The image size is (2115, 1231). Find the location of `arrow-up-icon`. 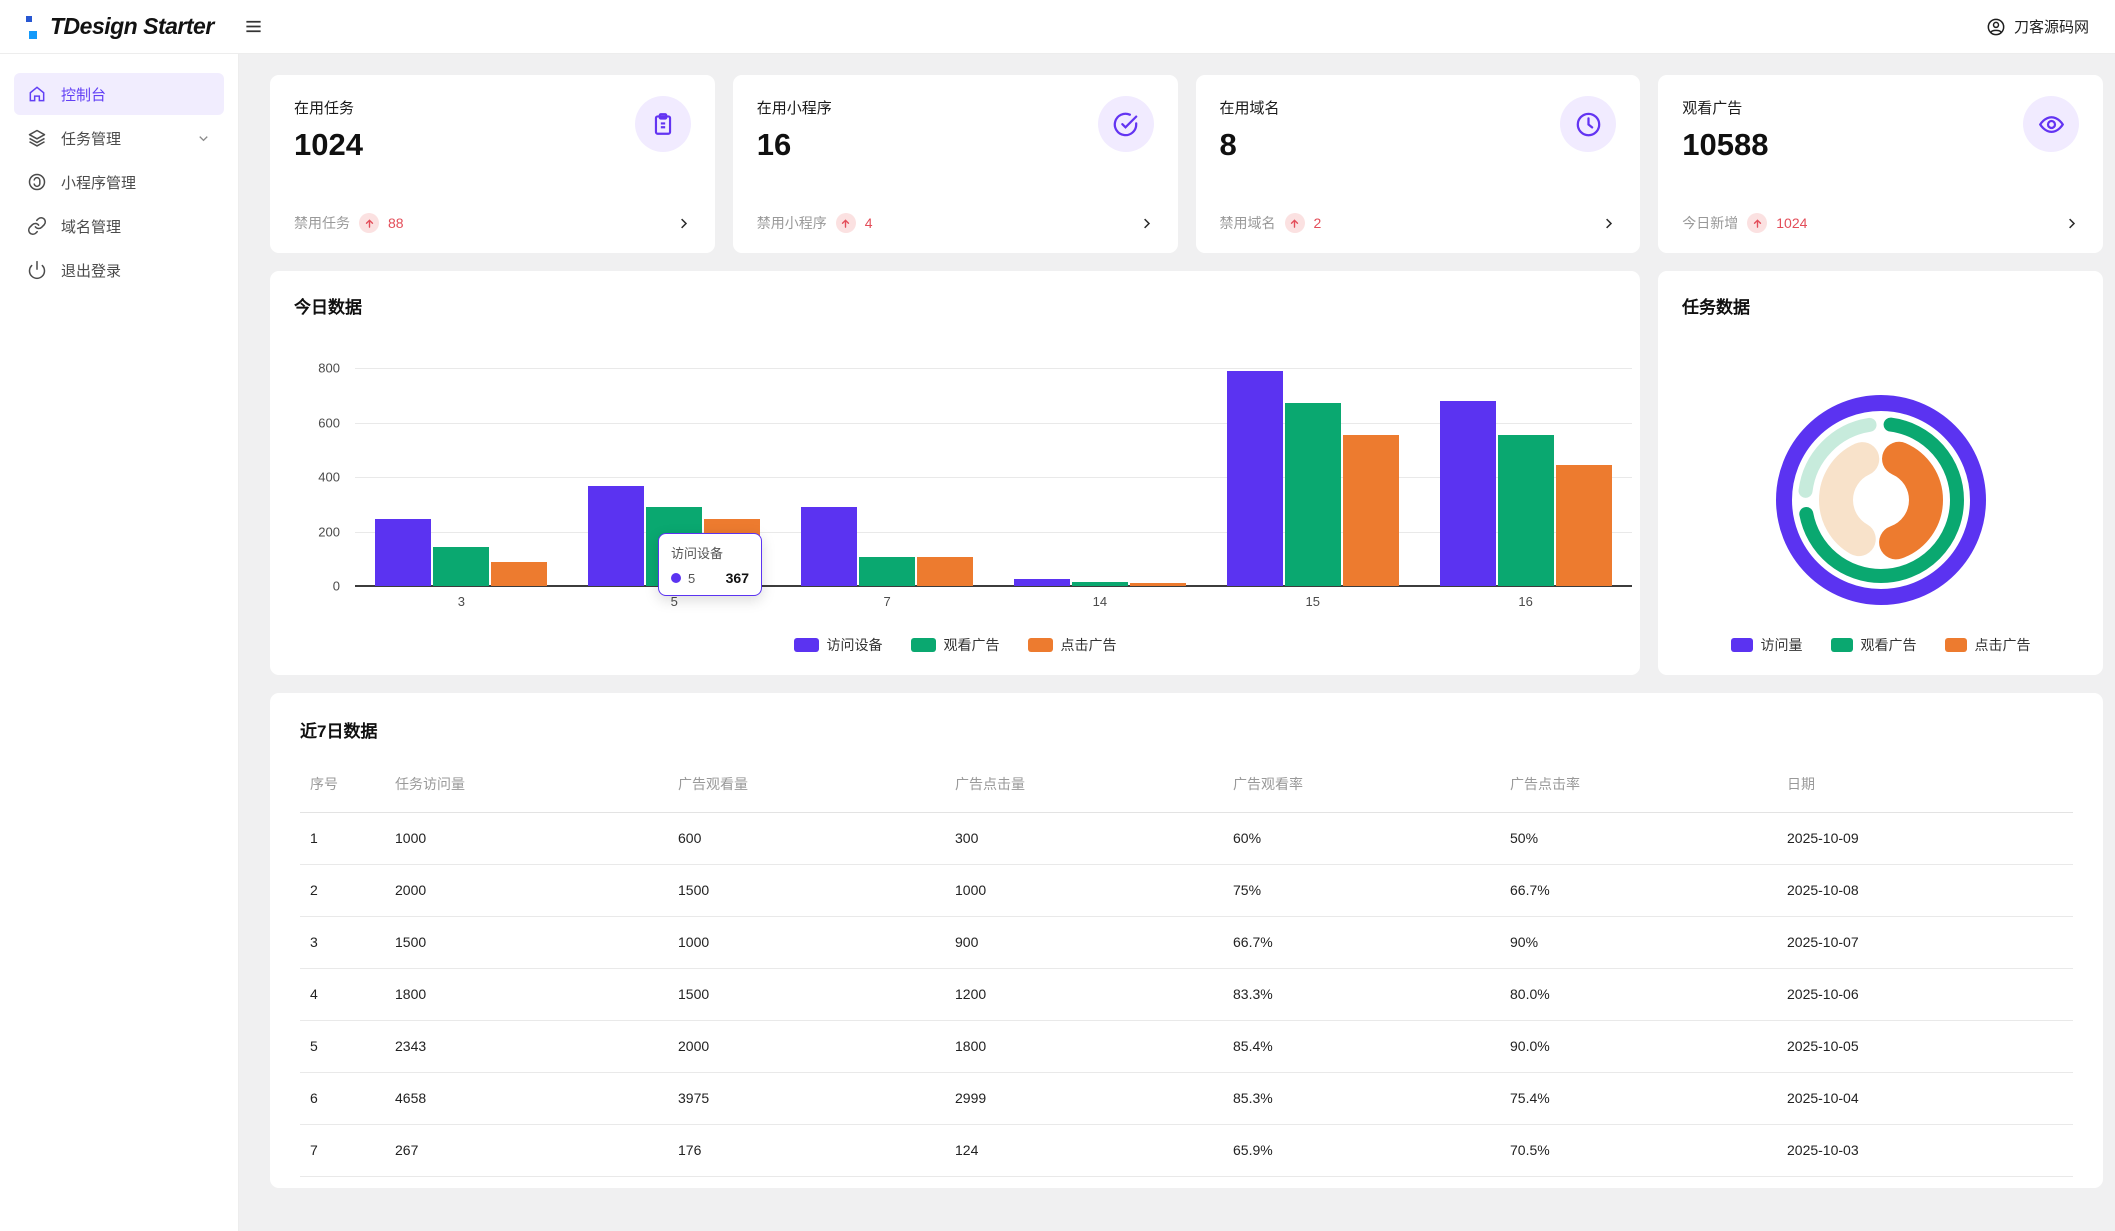

arrow-up-icon is located at coordinates (845, 223).